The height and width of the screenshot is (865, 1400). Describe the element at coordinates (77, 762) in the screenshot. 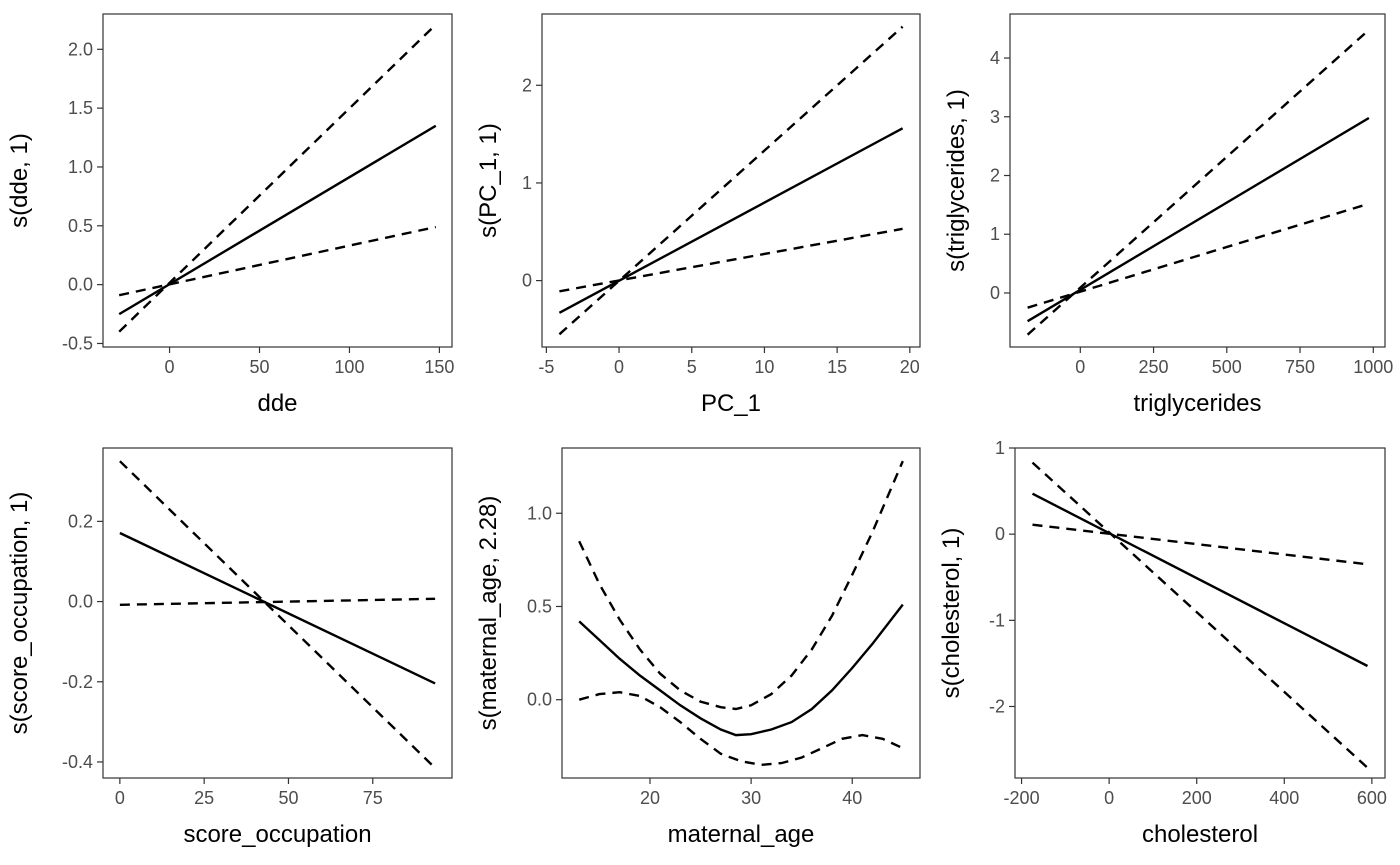

I see `y-tick-label: -0.4` at that location.